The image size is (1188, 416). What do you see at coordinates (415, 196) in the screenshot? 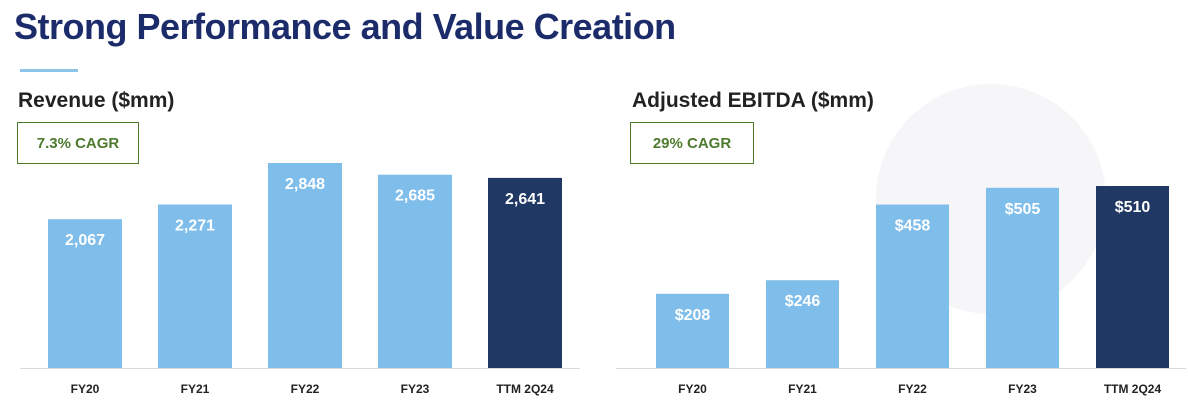
I see `revenue-data-label: 2,685` at bounding box center [415, 196].